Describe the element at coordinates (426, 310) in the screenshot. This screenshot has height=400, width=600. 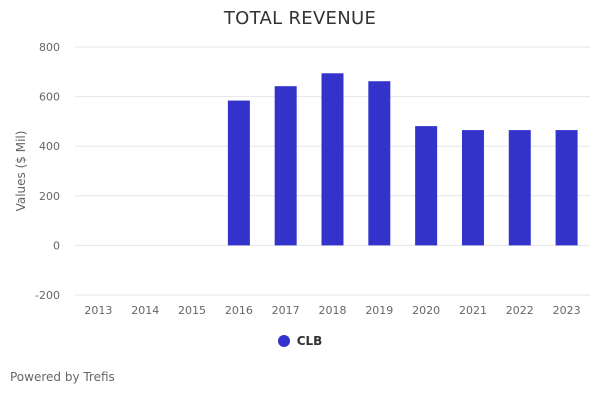
I see `x-tick-label-2020: 2020` at that location.